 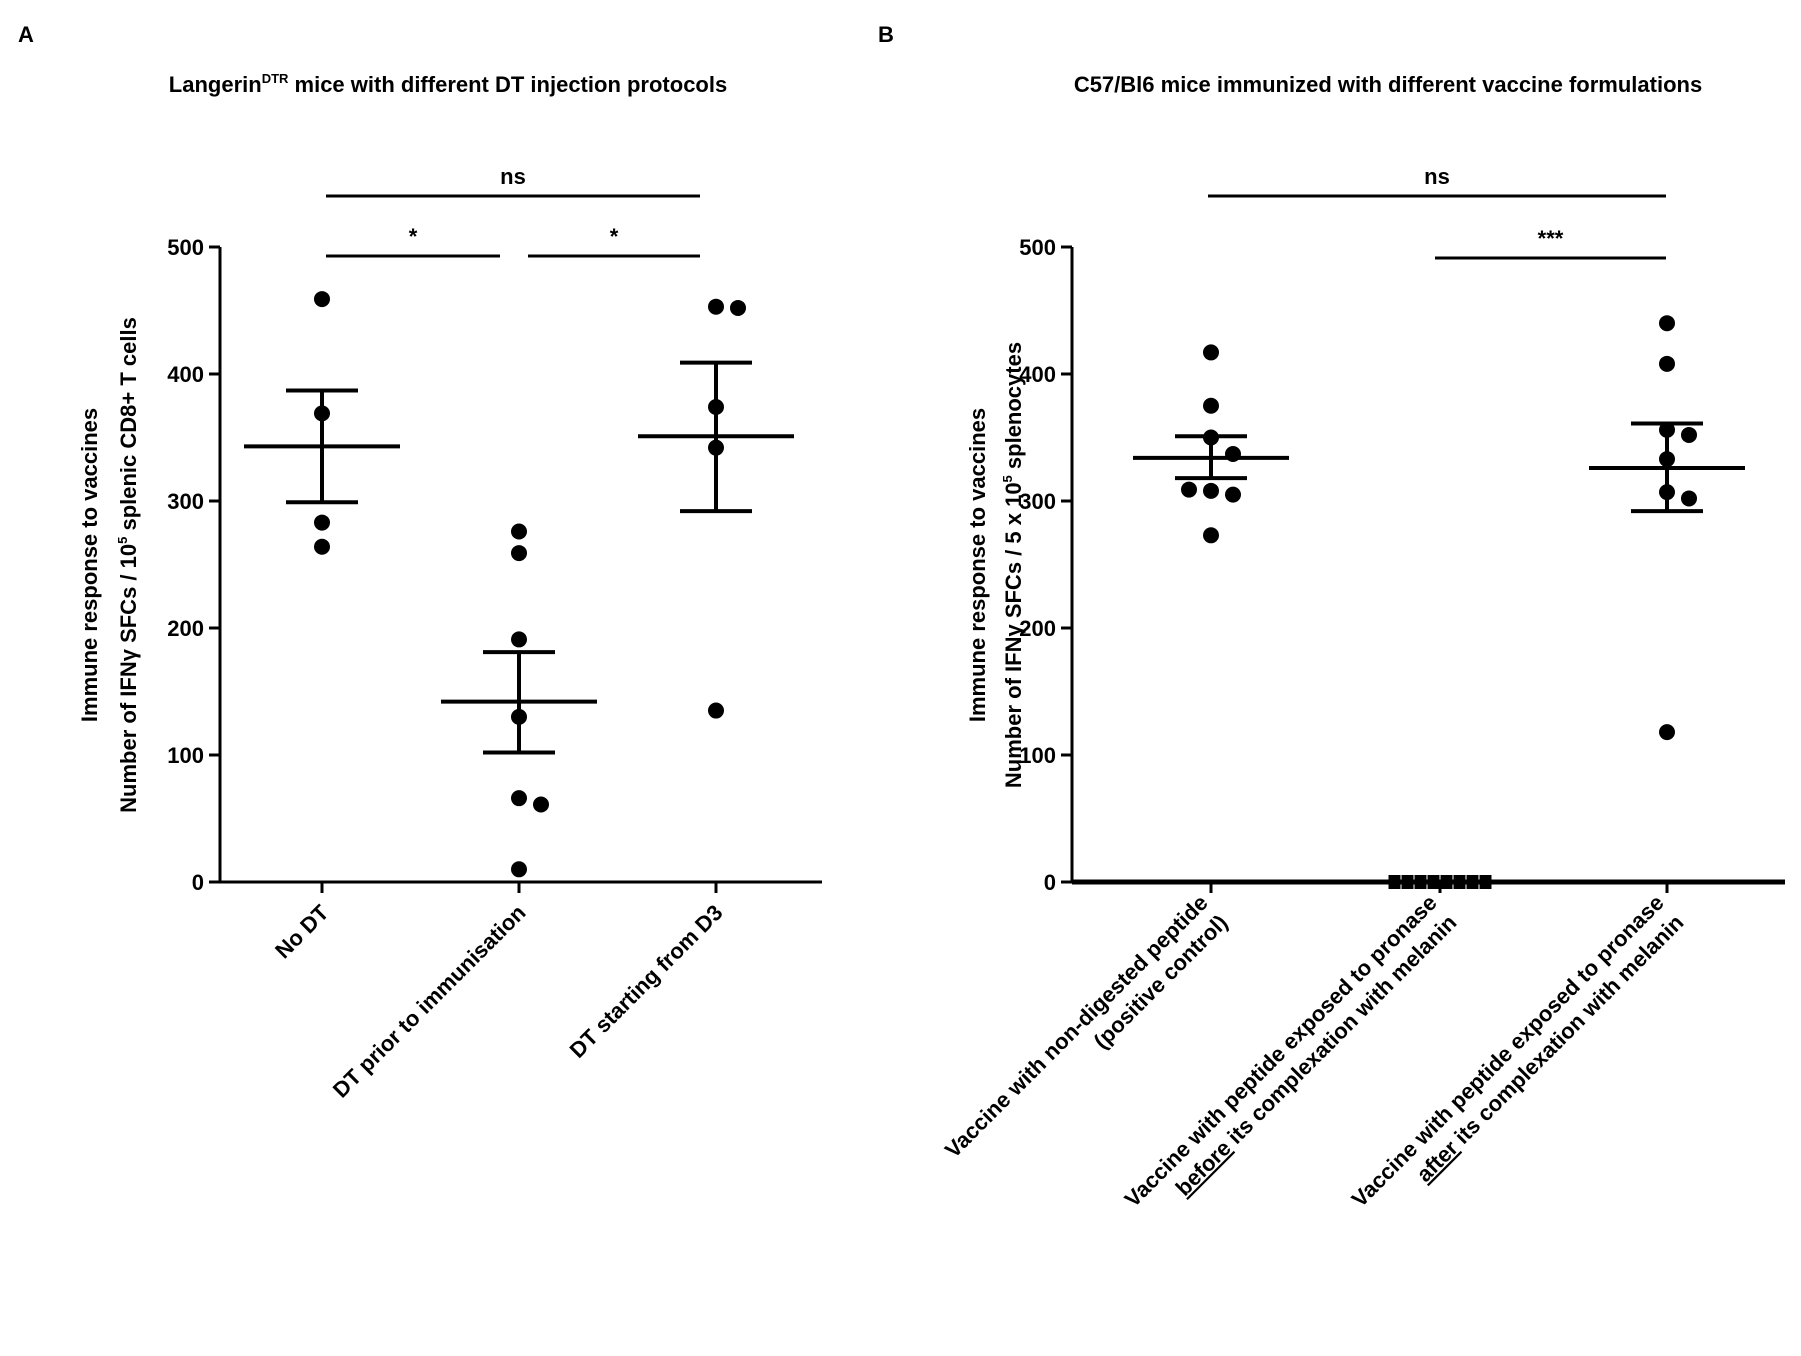 I want to click on x-category-label-line: DT starting from D3, so click(x=646, y=981).